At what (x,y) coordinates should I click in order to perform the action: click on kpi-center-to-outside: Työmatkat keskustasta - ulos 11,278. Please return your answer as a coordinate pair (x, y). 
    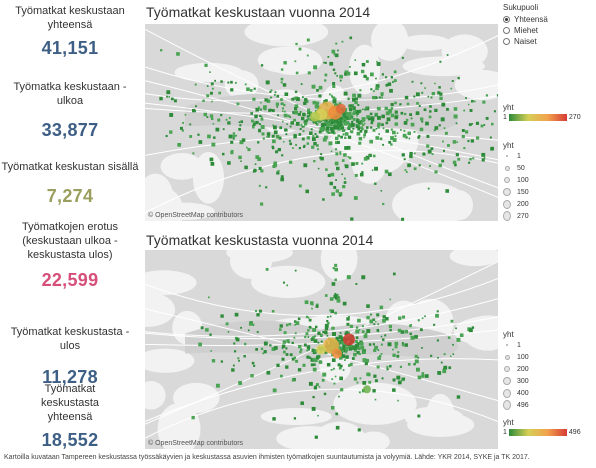
    Looking at the image, I should click on (70, 356).